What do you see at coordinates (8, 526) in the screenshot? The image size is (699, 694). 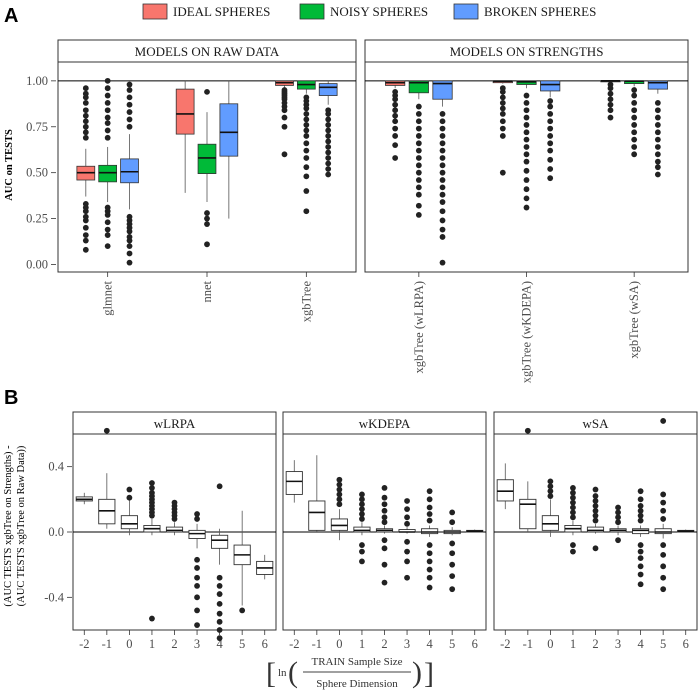 I see `chart-b-ylabel-line1: (AUC TESTS xgbTree on Strengths) -` at bounding box center [8, 526].